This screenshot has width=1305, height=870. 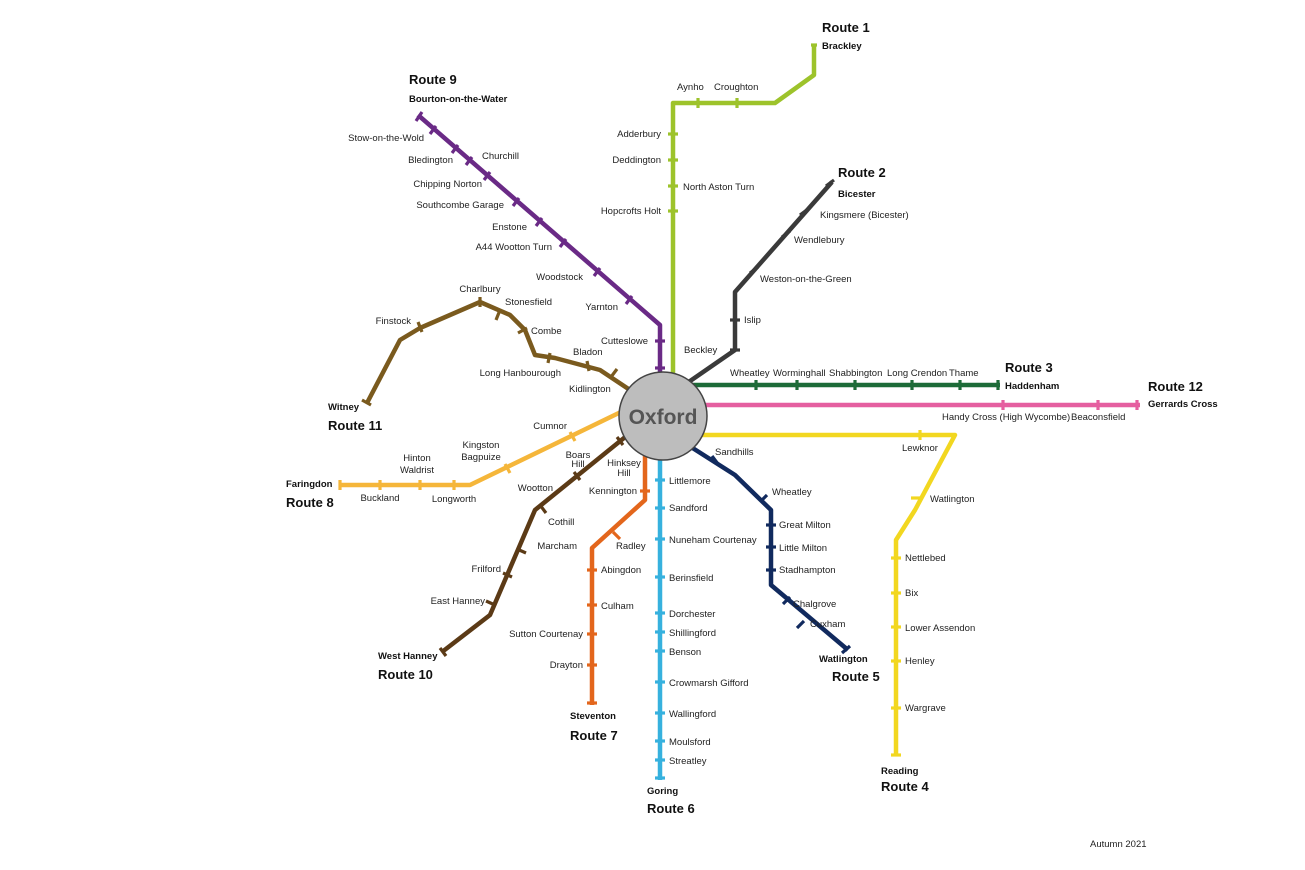 I want to click on stop-label: Culham, so click(x=617, y=606).